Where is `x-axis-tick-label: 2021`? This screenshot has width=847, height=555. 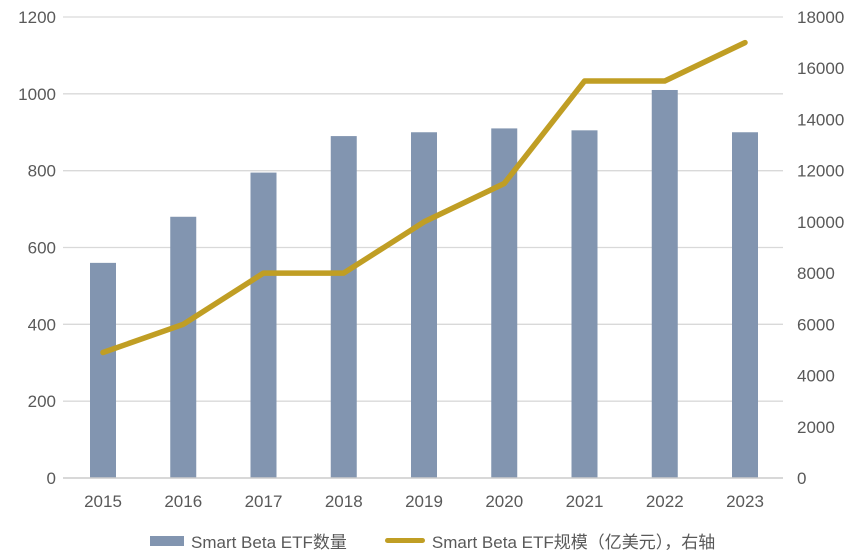
x-axis-tick-label: 2021 is located at coordinates (585, 501).